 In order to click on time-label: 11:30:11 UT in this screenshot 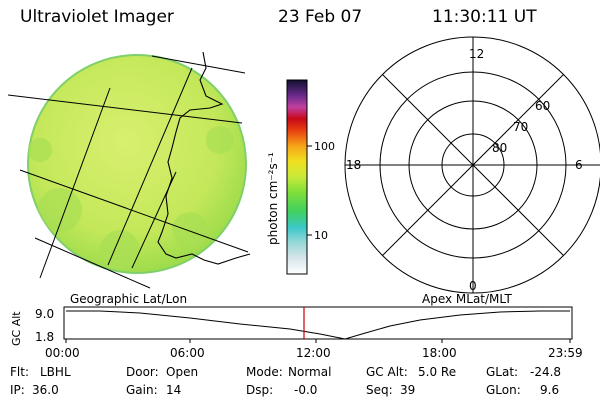, I will do `click(484, 17)`.